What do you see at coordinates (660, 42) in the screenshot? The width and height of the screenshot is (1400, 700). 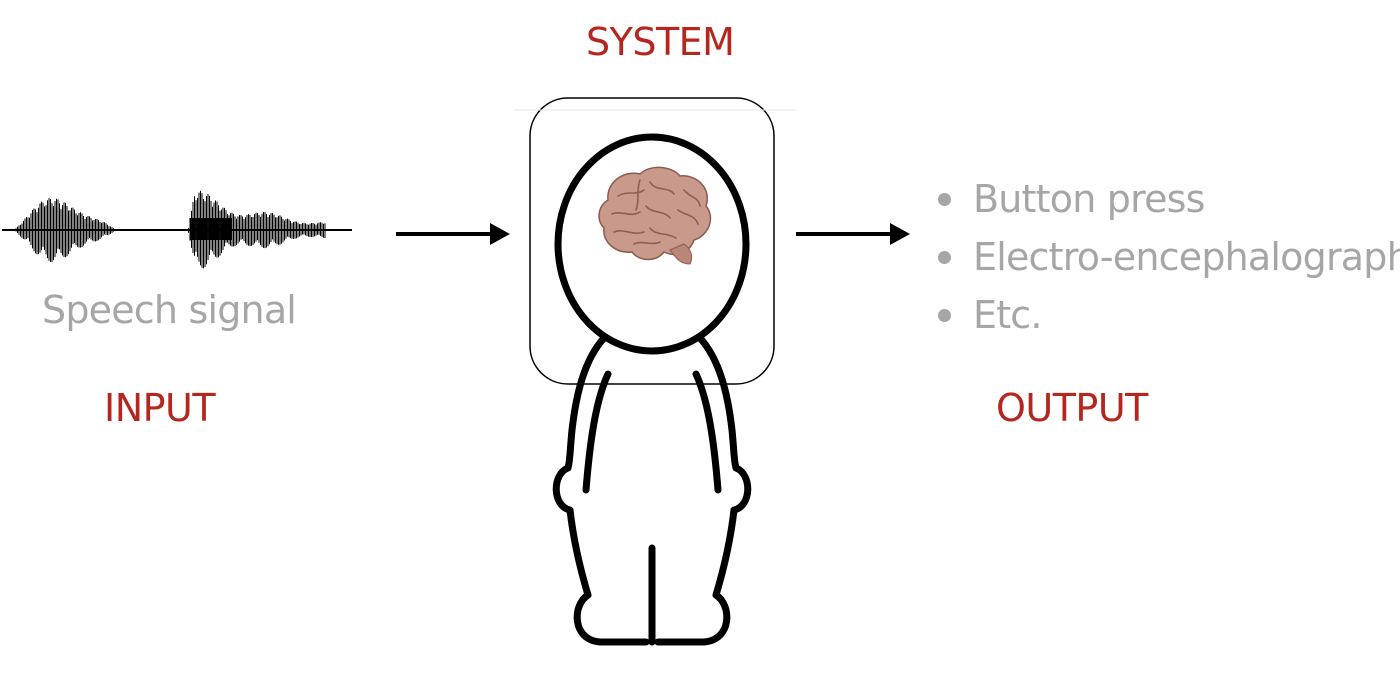 I see `system-title: SYSTEM` at bounding box center [660, 42].